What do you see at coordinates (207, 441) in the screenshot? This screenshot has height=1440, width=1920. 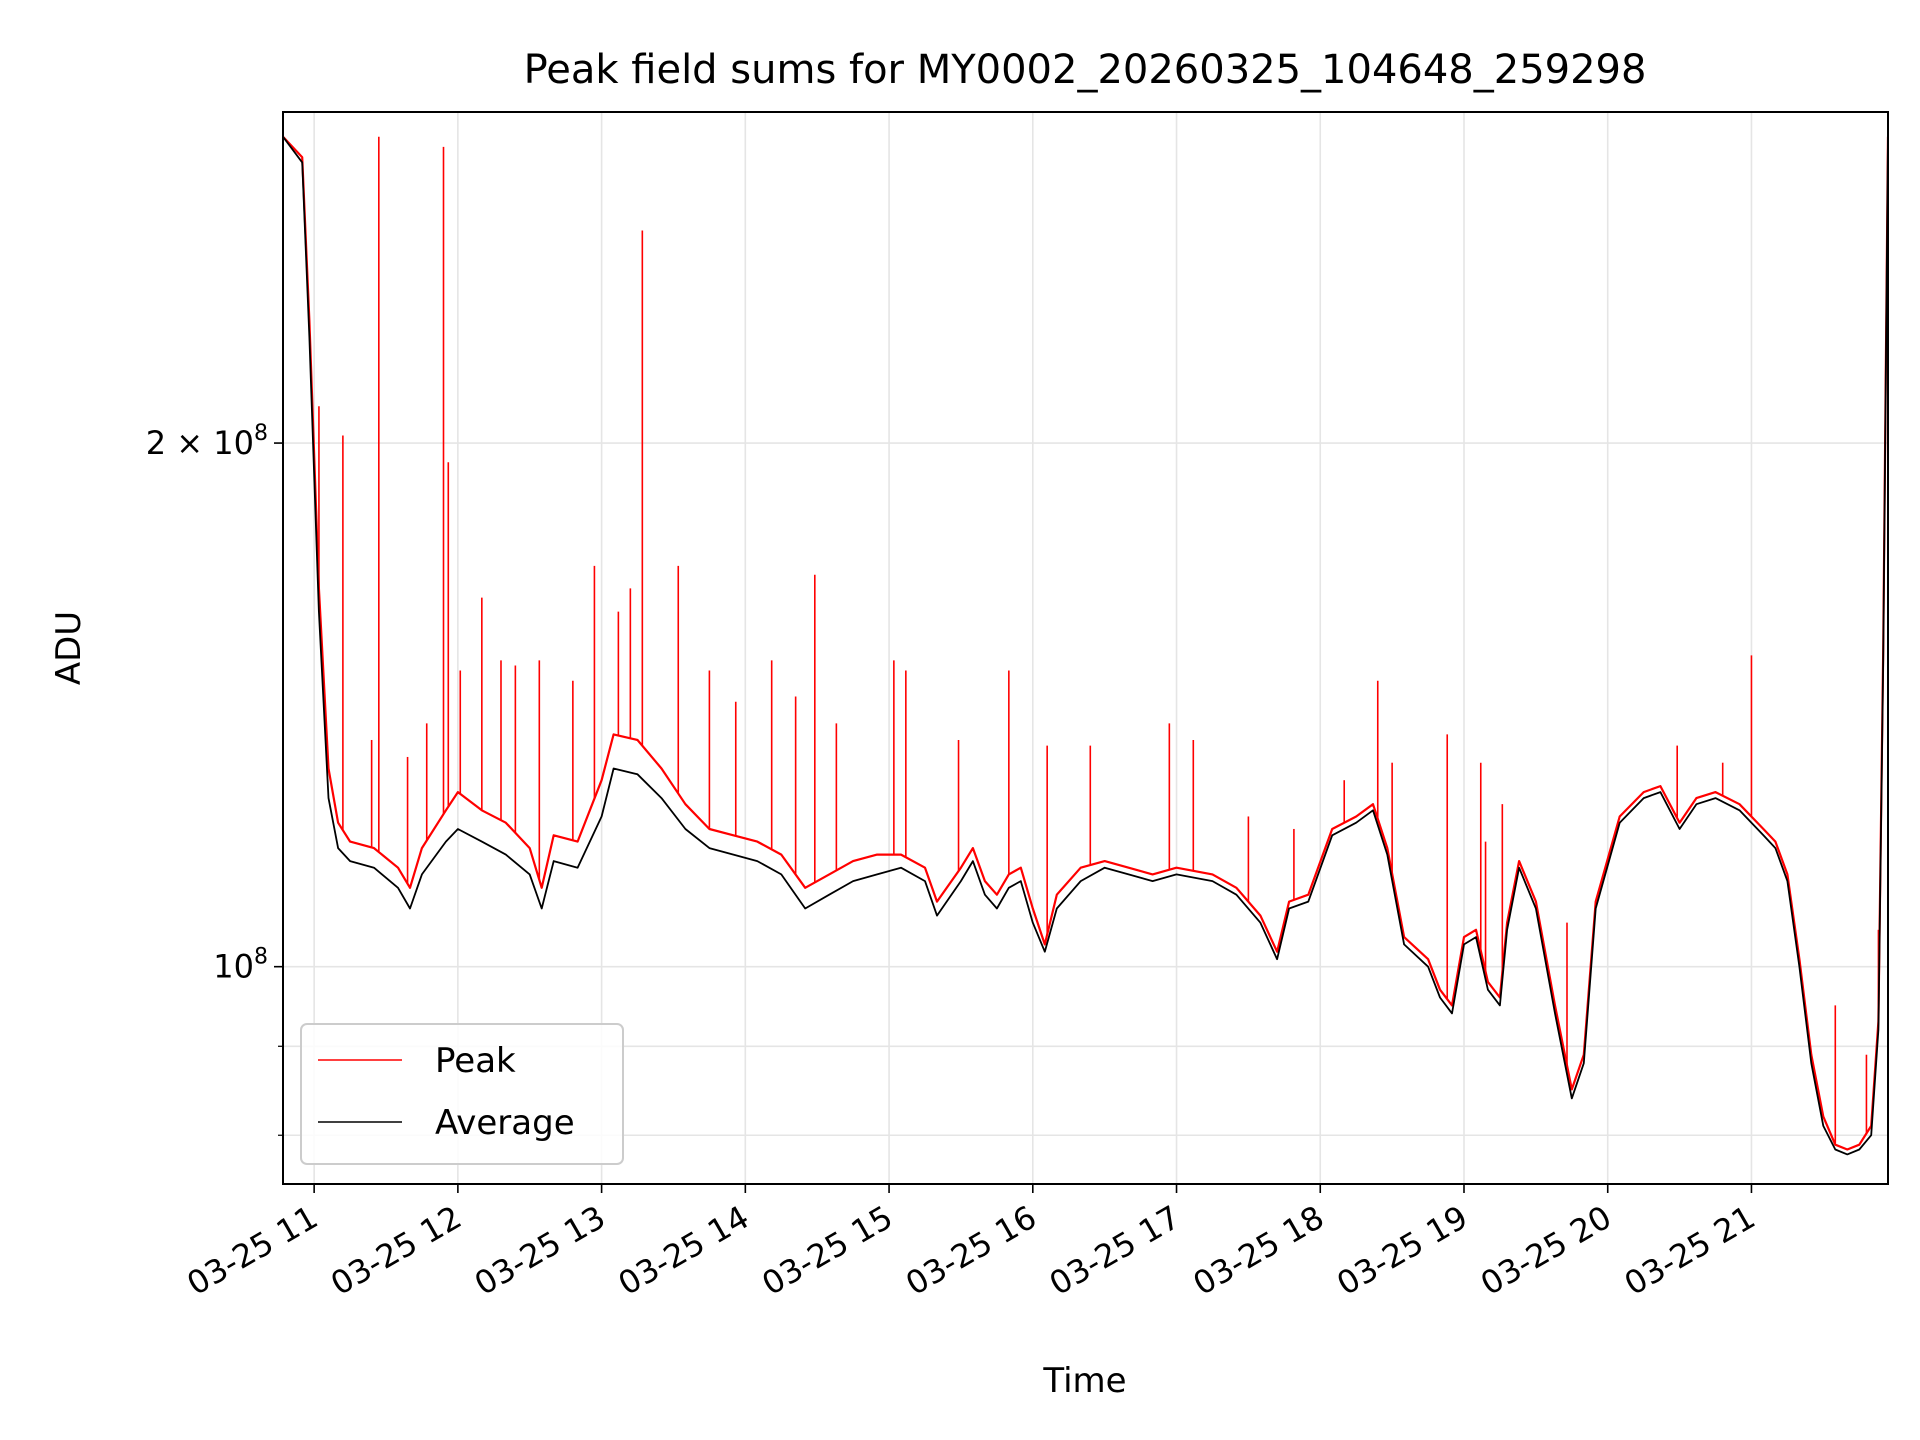 I see `y-tick-label: 2 × 108` at bounding box center [207, 441].